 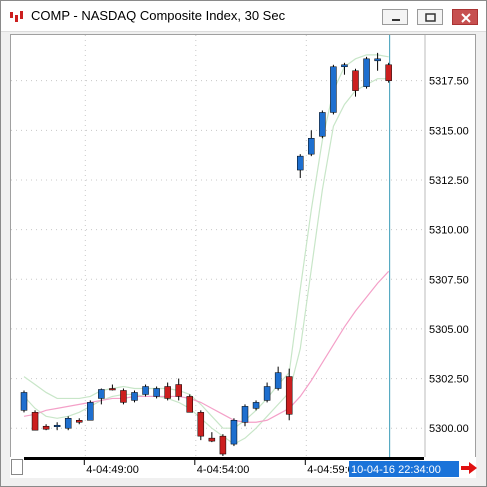 I want to click on y-tick-label: 5317.50, so click(x=449, y=82).